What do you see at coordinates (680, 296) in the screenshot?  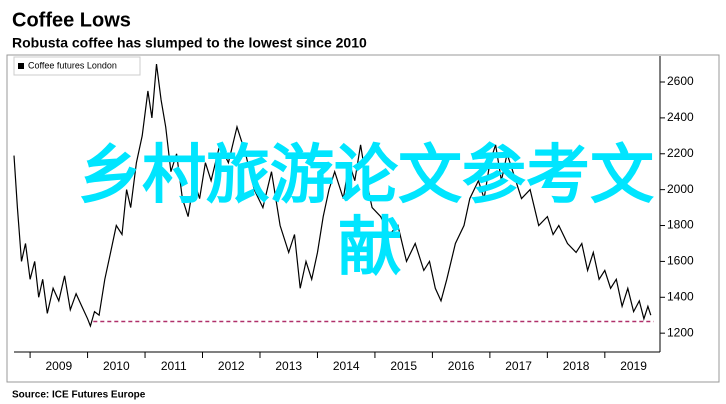 I see `y-tick-label: 1400` at bounding box center [680, 296].